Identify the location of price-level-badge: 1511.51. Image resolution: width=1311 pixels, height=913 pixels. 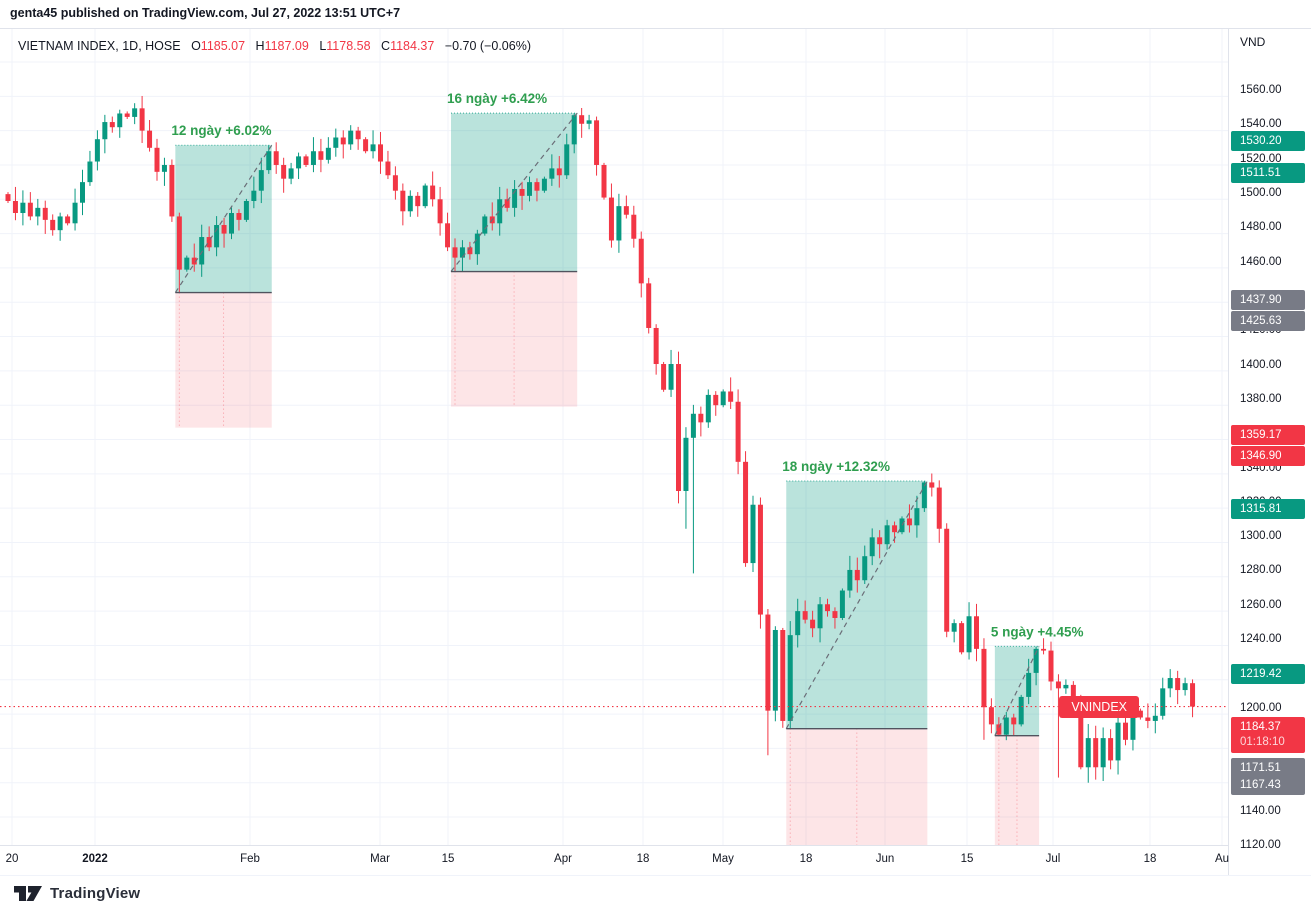
(1268, 173).